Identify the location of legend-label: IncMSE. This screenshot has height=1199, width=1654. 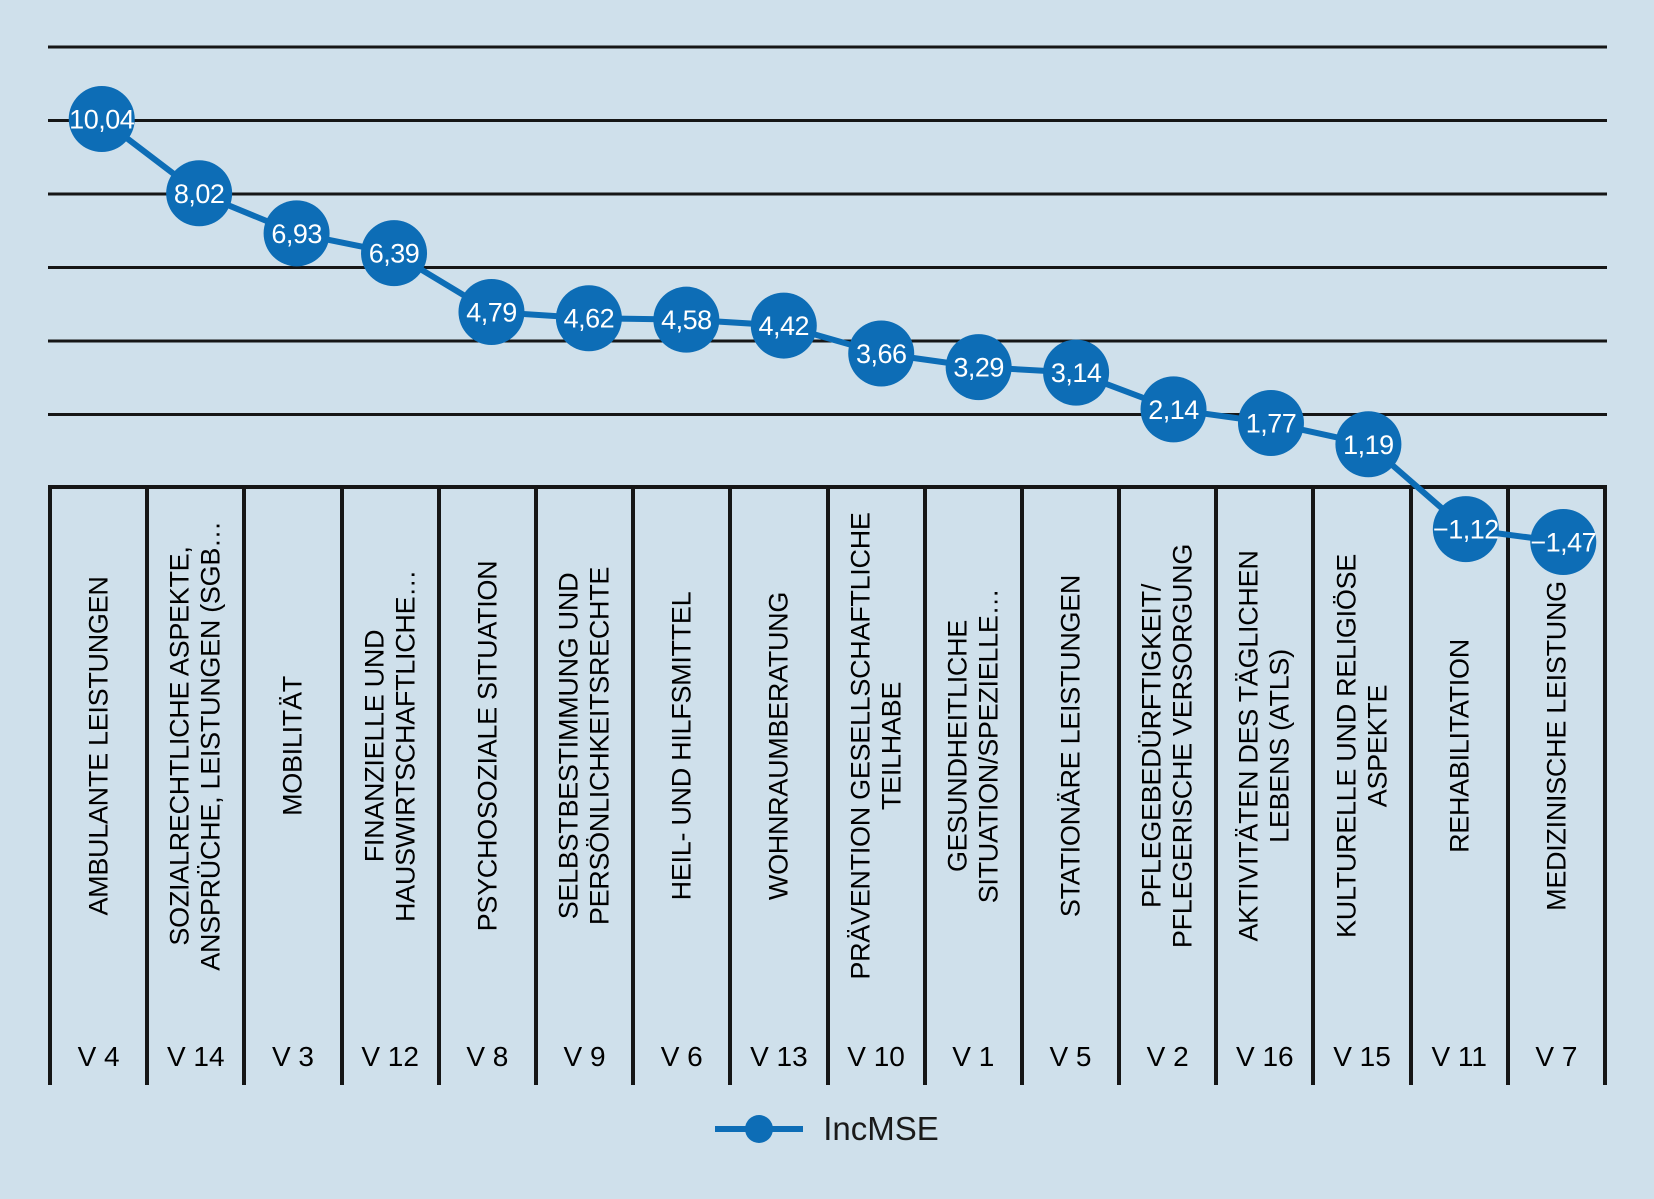
(881, 1128).